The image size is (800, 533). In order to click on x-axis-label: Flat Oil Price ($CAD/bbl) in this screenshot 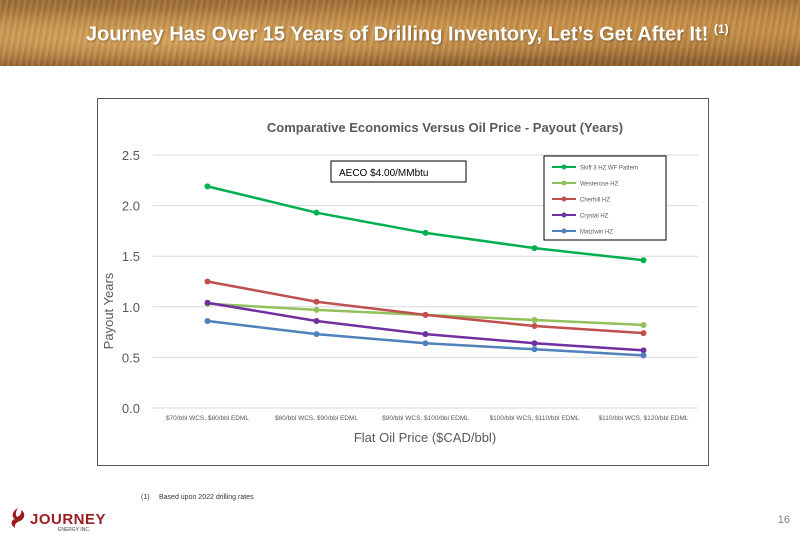, I will do `click(425, 437)`.